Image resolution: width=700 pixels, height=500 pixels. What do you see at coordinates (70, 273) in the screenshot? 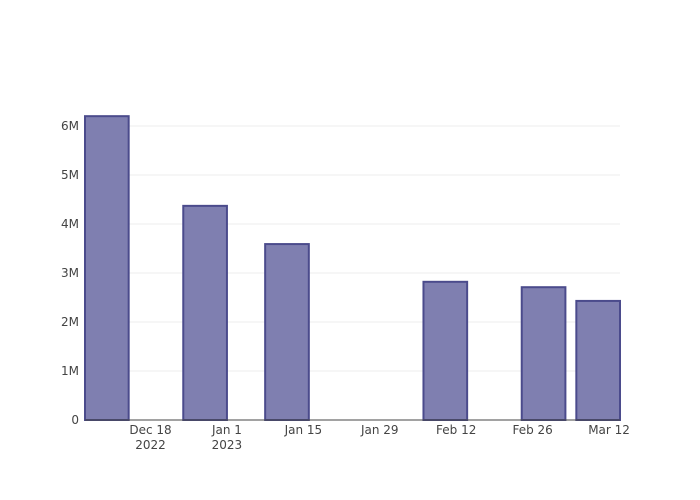
I see `y-tick-label: 3M` at bounding box center [70, 273].